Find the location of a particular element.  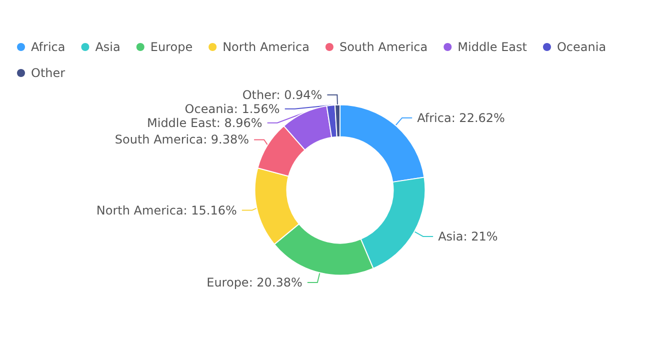

legend-label: Middle East is located at coordinates (493, 47).